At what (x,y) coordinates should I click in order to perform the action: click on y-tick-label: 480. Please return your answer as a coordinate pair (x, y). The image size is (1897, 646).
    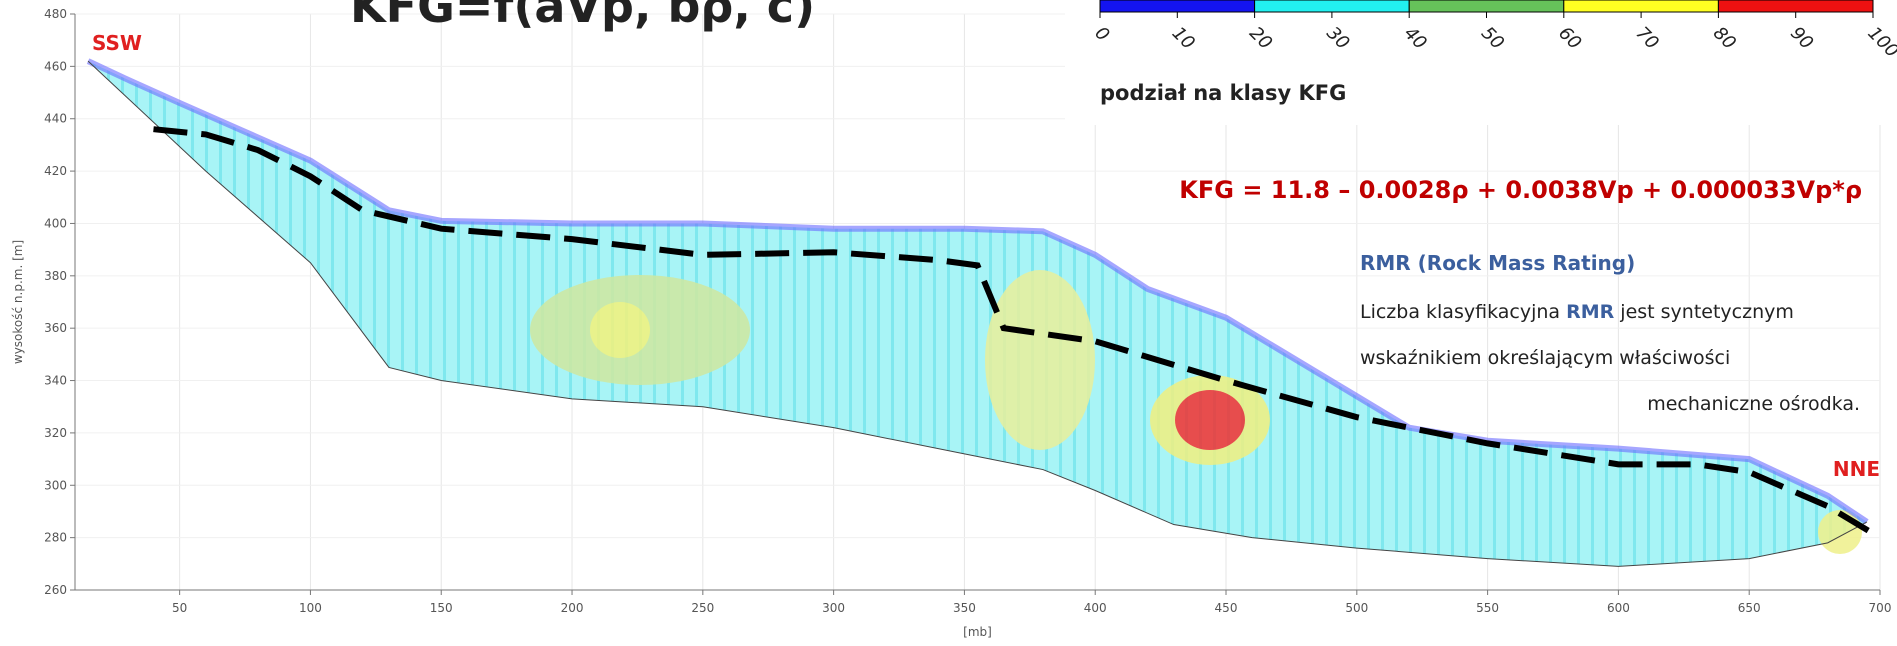
    Looking at the image, I should click on (55, 14).